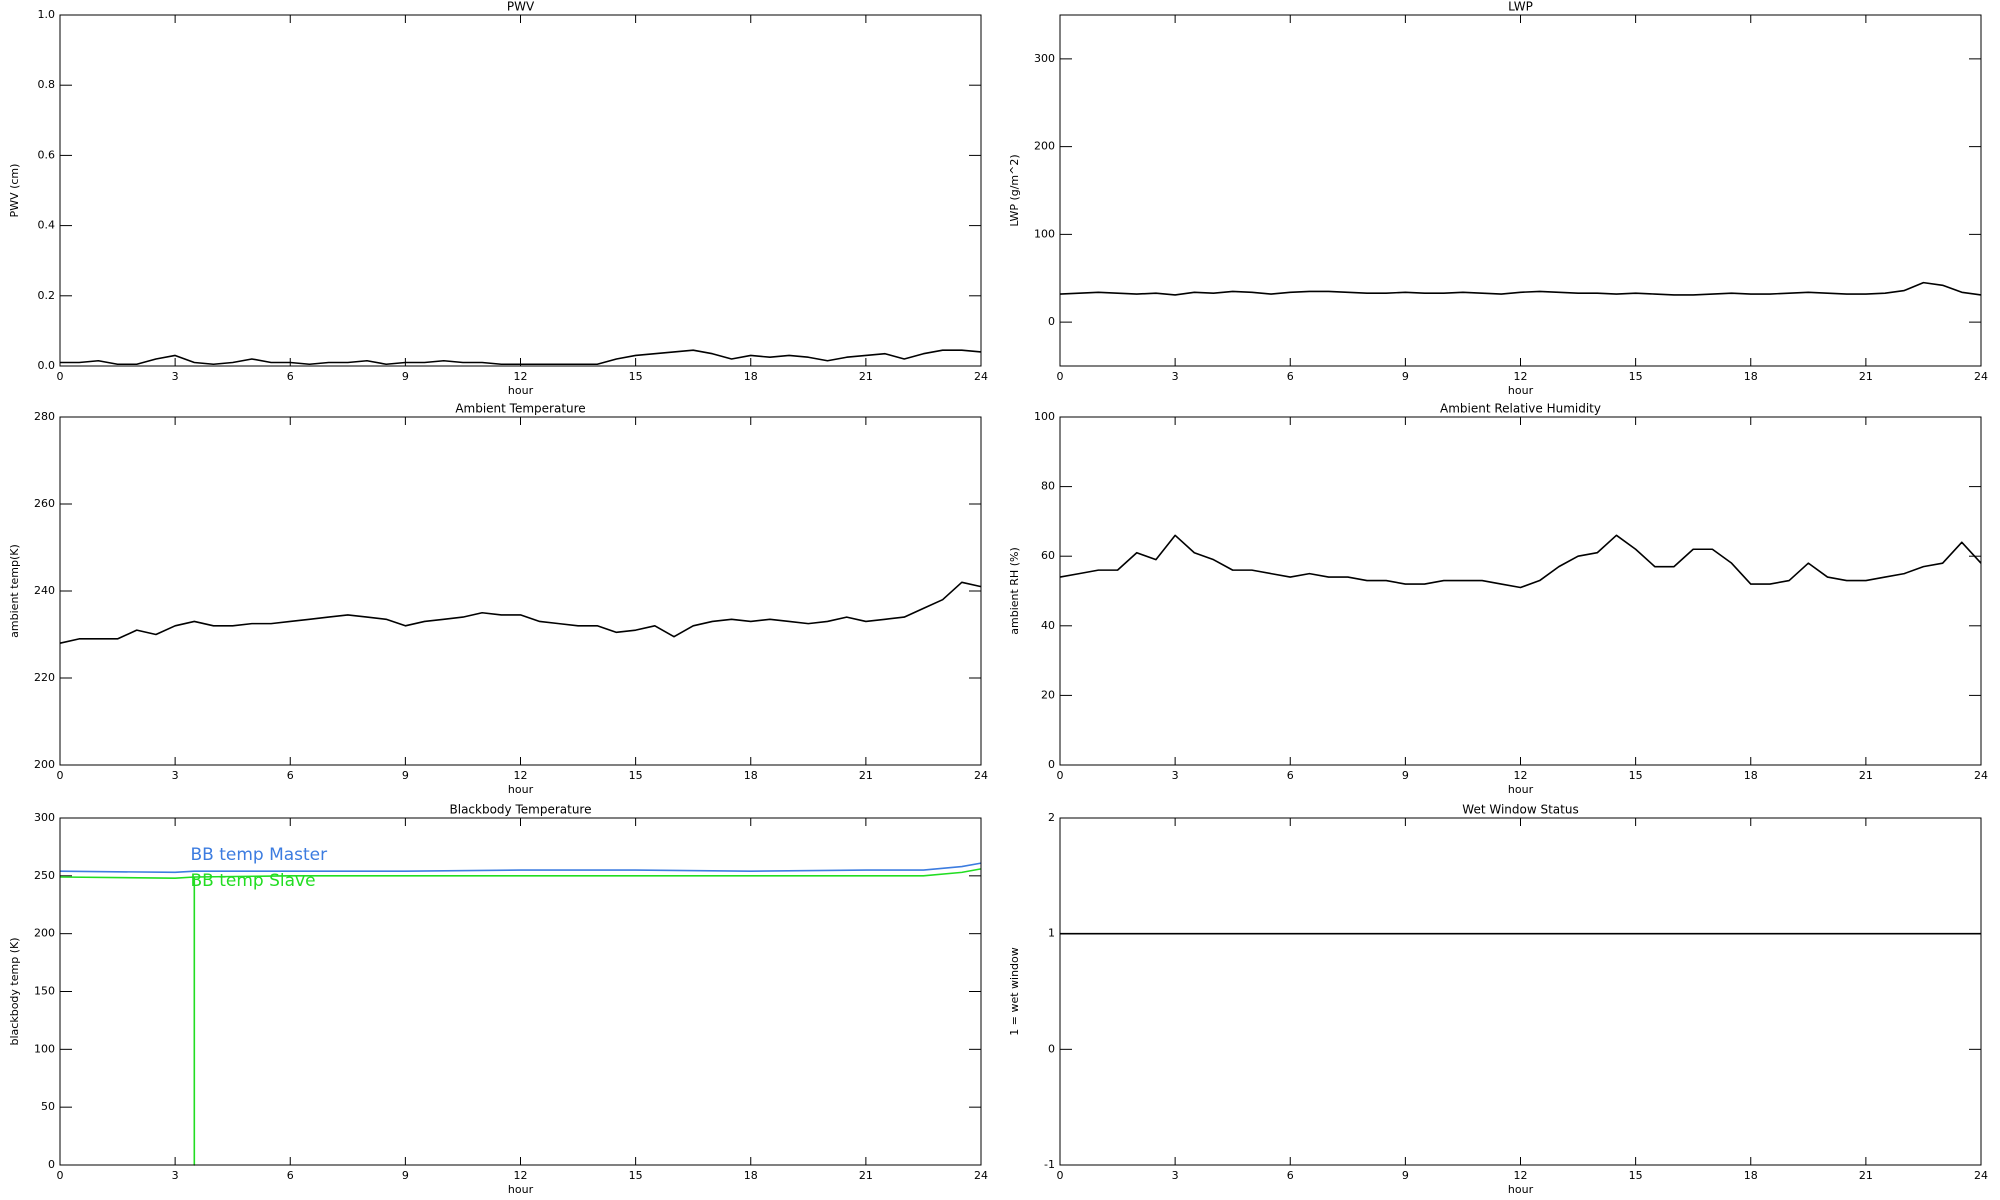 This screenshot has width=2000, height=1200. I want to click on y-tick-label: 1.0, so click(47, 14).